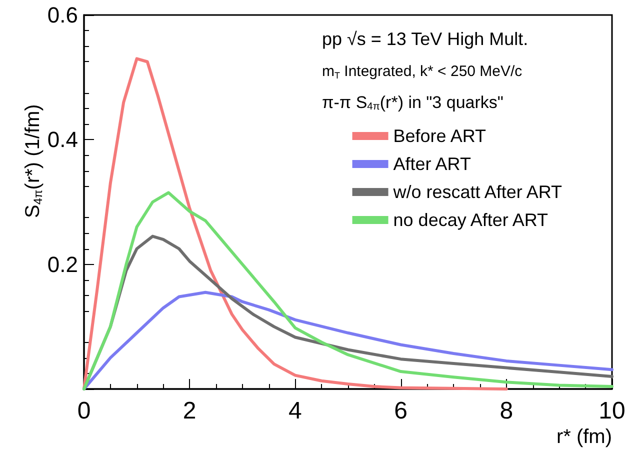  I want to click on x-tick-label: 6, so click(401, 411).